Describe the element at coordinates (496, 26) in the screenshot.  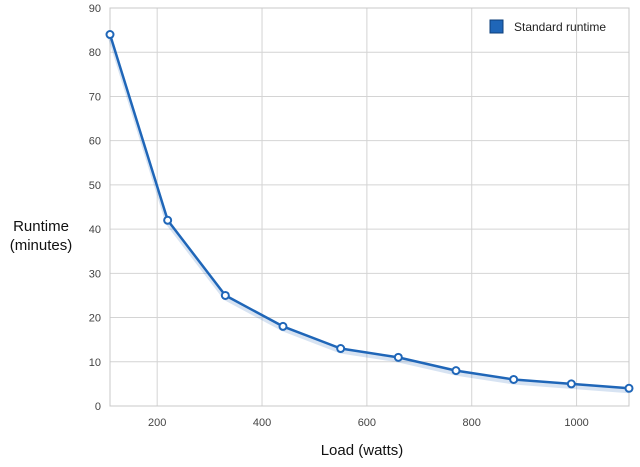
I see `legend-swatch` at that location.